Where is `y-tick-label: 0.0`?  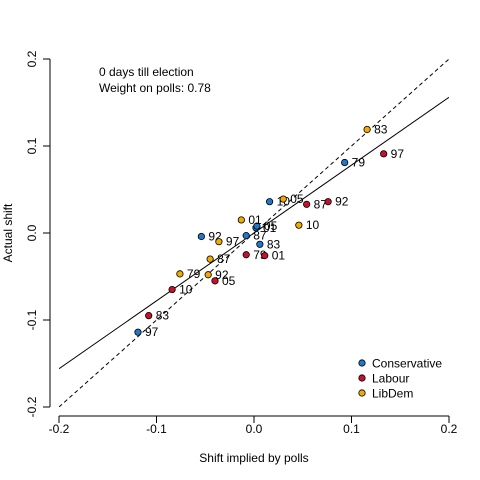 y-tick-label: 0.0 is located at coordinates (32, 232).